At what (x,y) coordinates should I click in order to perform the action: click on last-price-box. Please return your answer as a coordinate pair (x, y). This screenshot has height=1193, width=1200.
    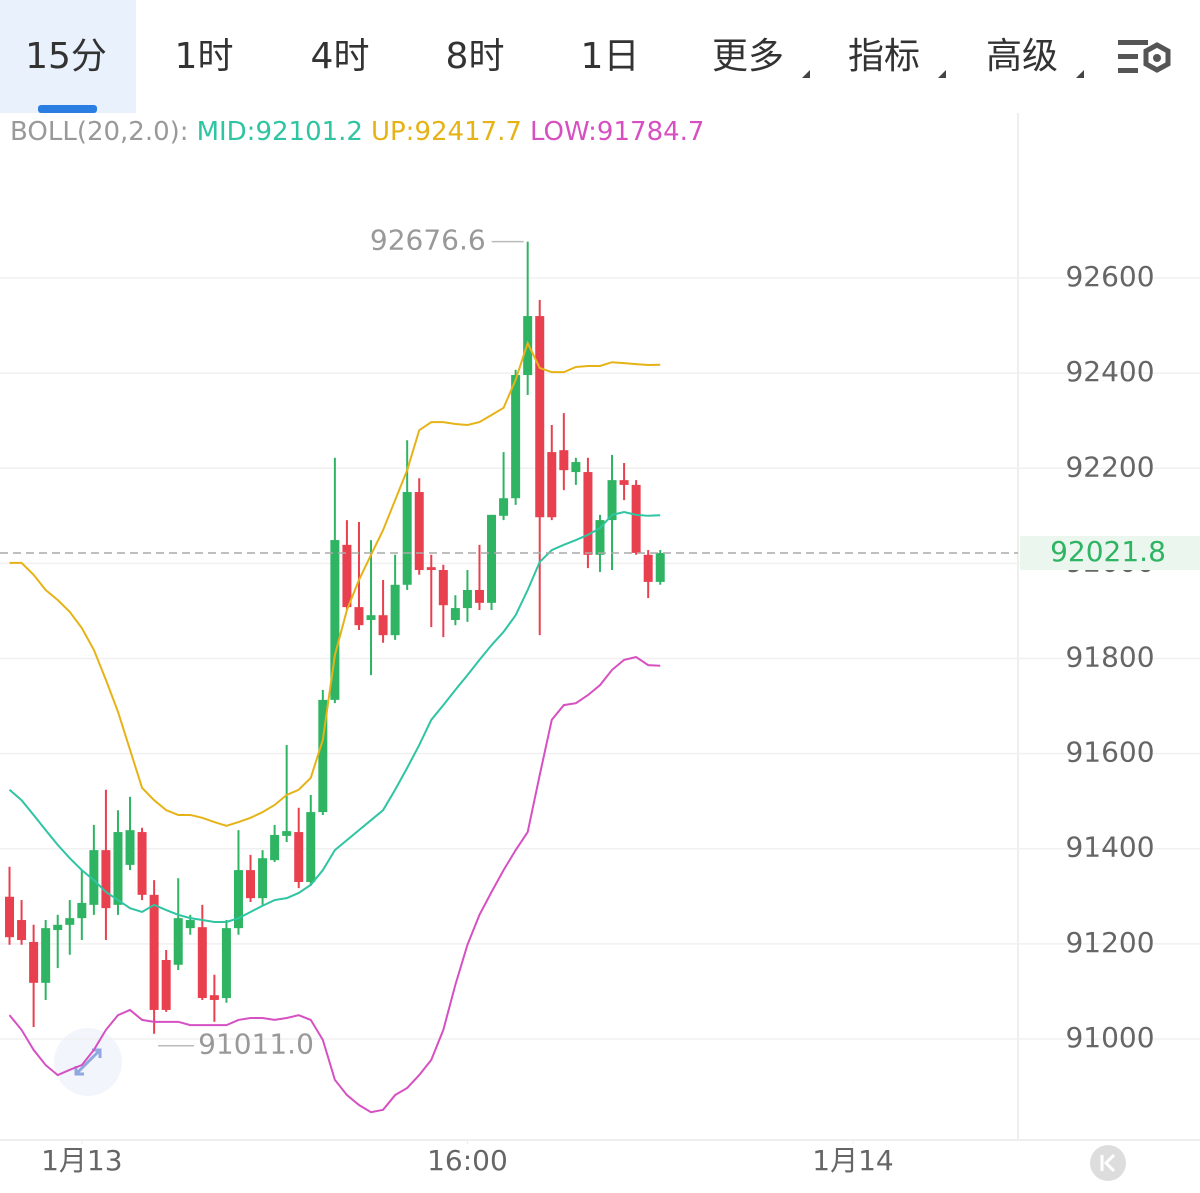
    Looking at the image, I should click on (1110, 553).